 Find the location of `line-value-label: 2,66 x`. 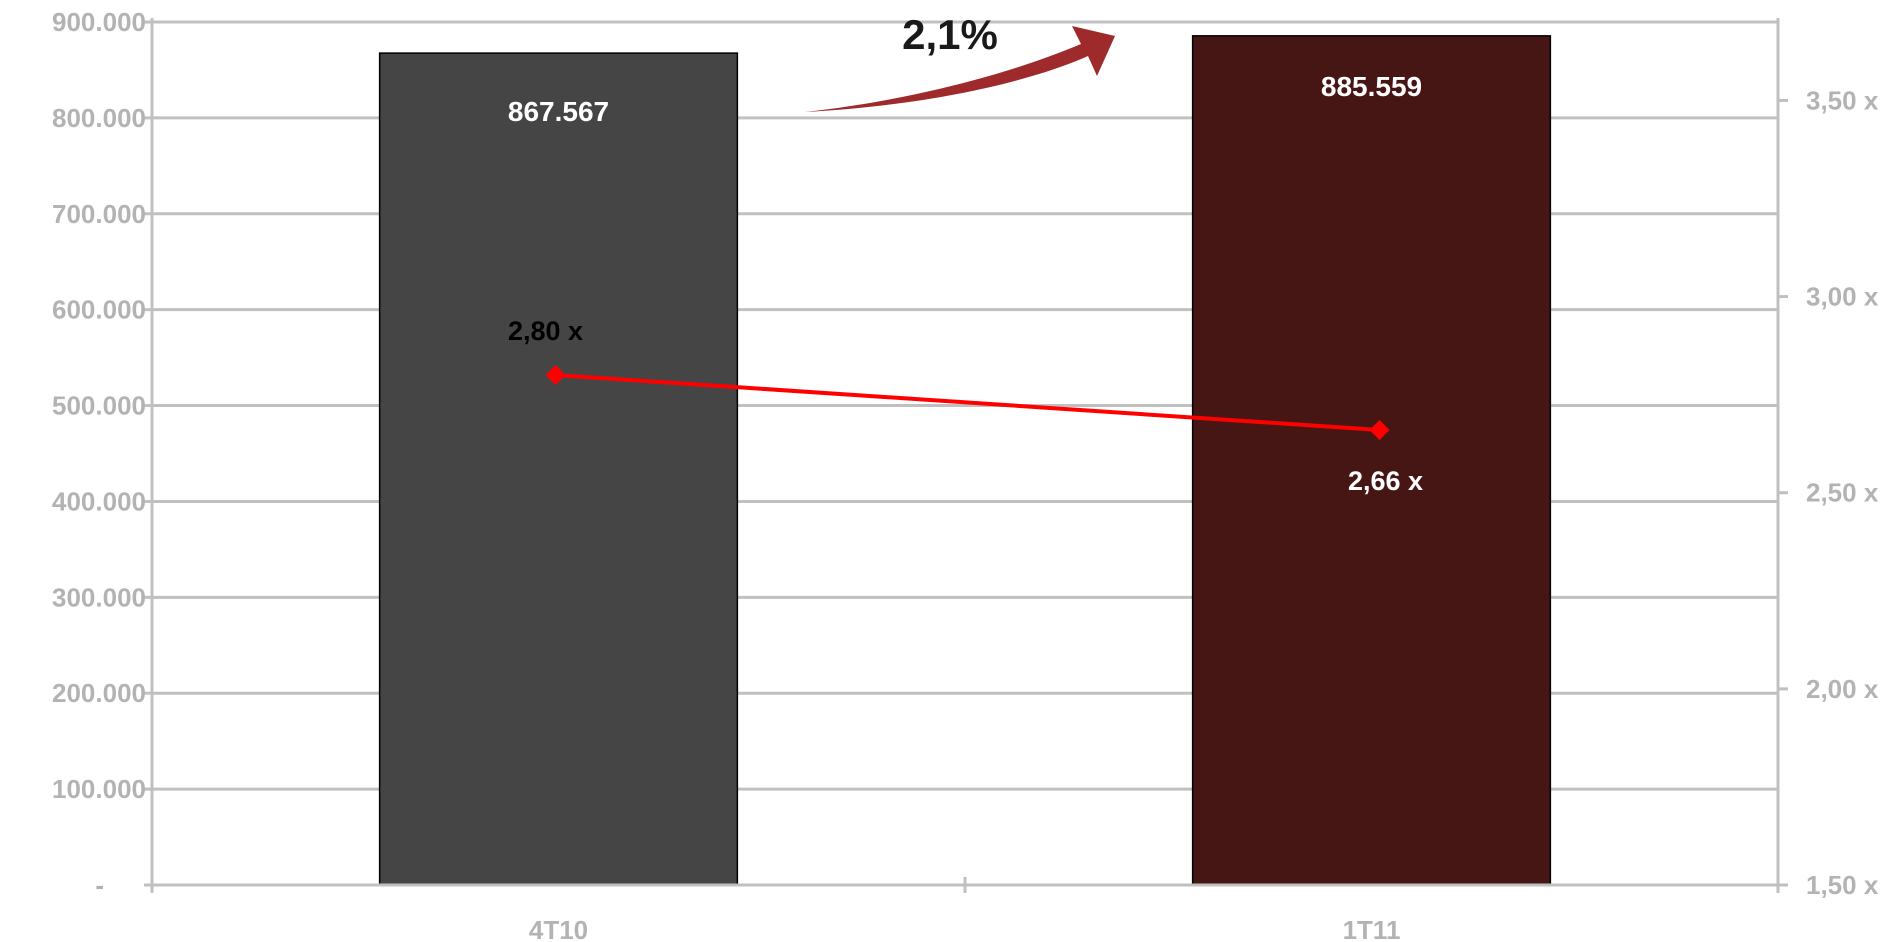

line-value-label: 2,66 x is located at coordinates (1385, 481).